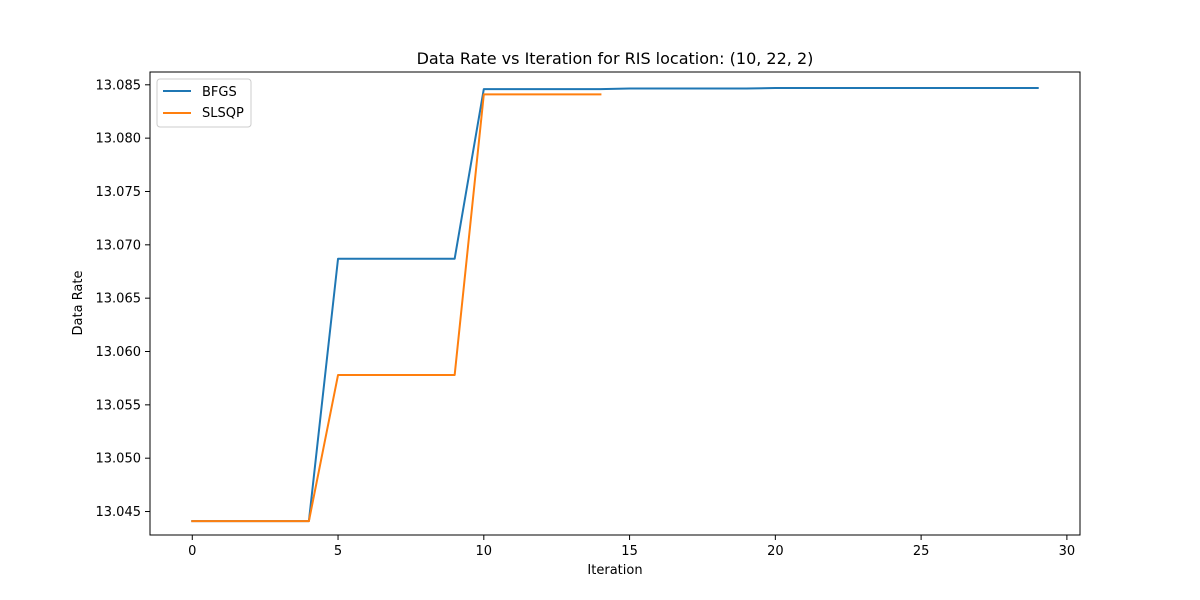 Image resolution: width=1200 pixels, height=600 pixels. Describe the element at coordinates (119, 459) in the screenshot. I see `y-tick-label: 13.050` at that location.